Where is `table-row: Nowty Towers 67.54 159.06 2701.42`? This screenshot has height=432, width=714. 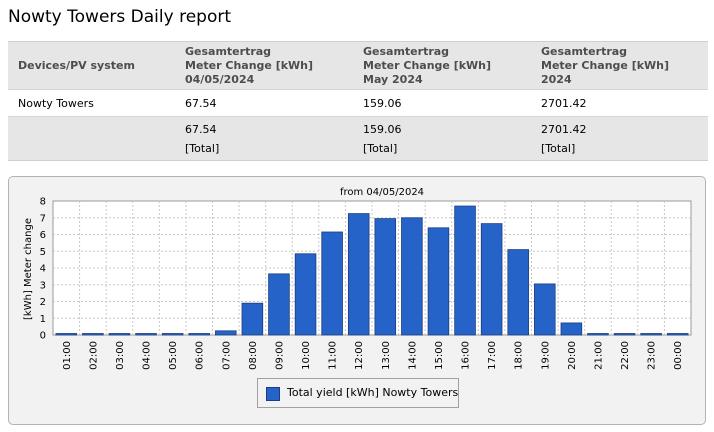 table-row: Nowty Towers 67.54 159.06 2701.42 is located at coordinates (358, 103).